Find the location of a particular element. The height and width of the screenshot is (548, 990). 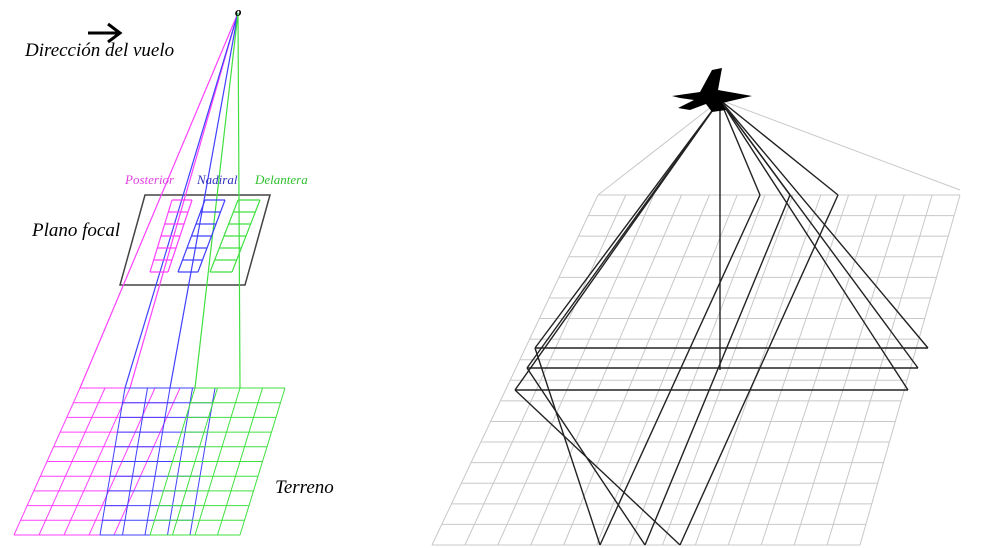

focal-plane-label: Plano focal is located at coordinates (75, 230).